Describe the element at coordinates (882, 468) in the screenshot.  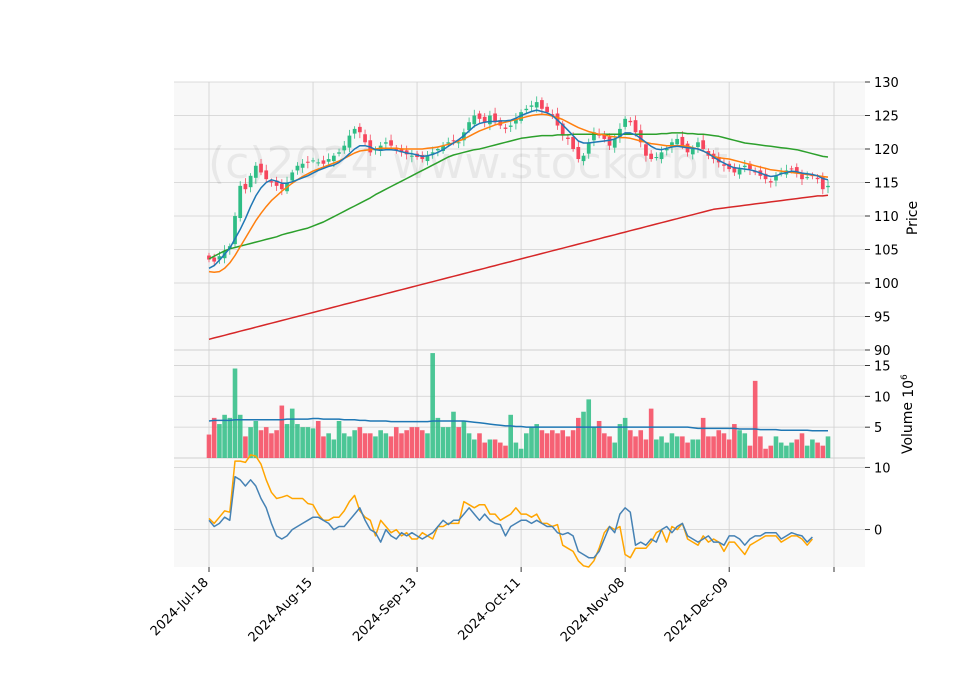
I see `oscillator-tick-label: 10` at that location.